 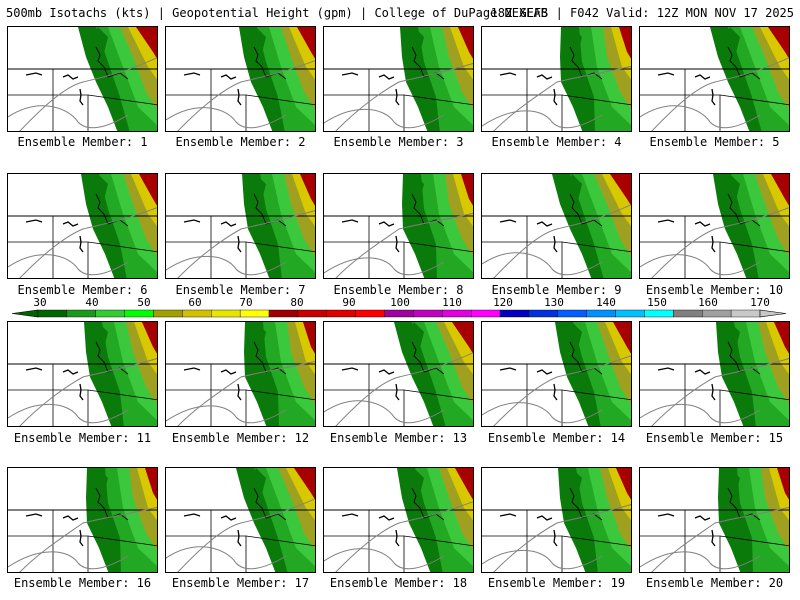 I want to click on ensemble-member-label-17: Ensemble Member: 17, so click(x=240, y=583).